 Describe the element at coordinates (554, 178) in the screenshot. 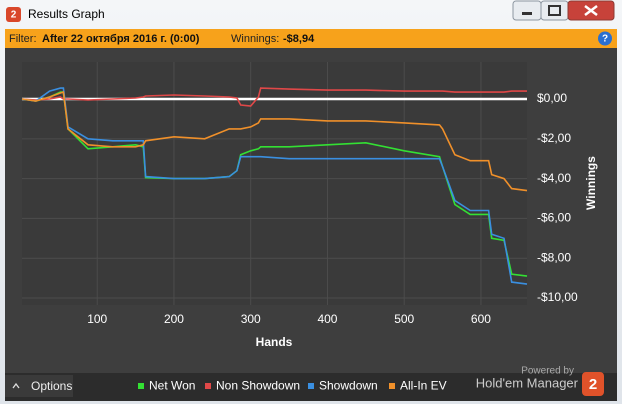

I see `y-tick-label: -$4,00` at that location.